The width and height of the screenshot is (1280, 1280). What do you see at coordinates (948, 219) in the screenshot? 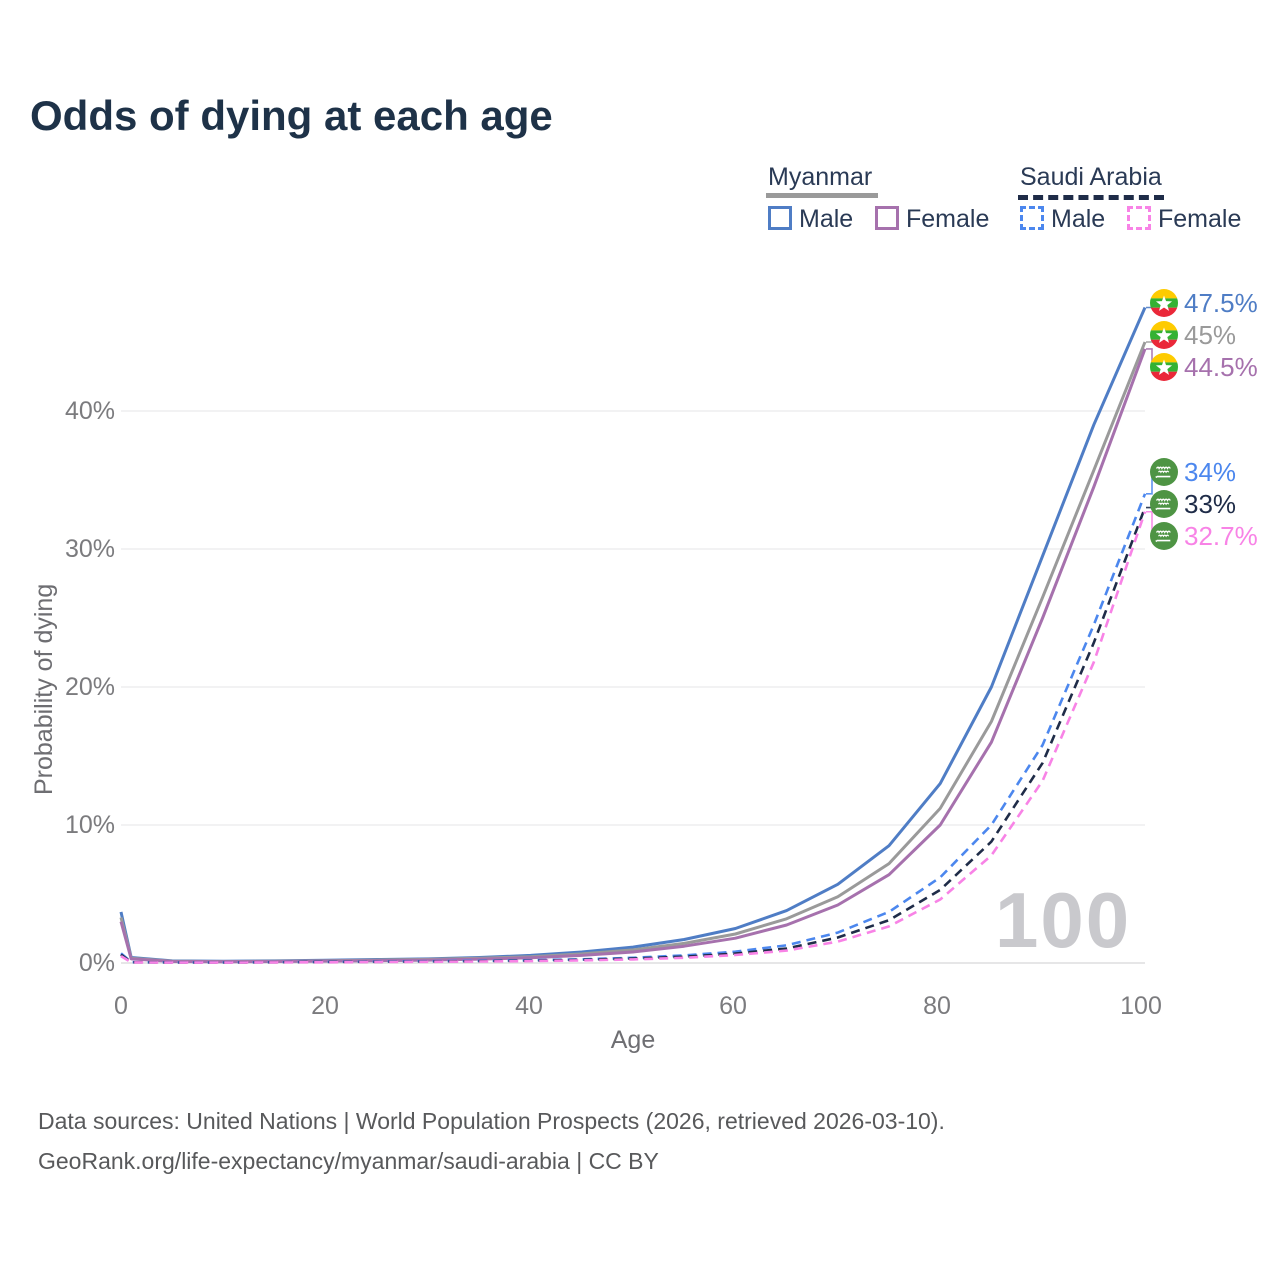
I see `legend-label-myanmar-female: Female` at bounding box center [948, 219].